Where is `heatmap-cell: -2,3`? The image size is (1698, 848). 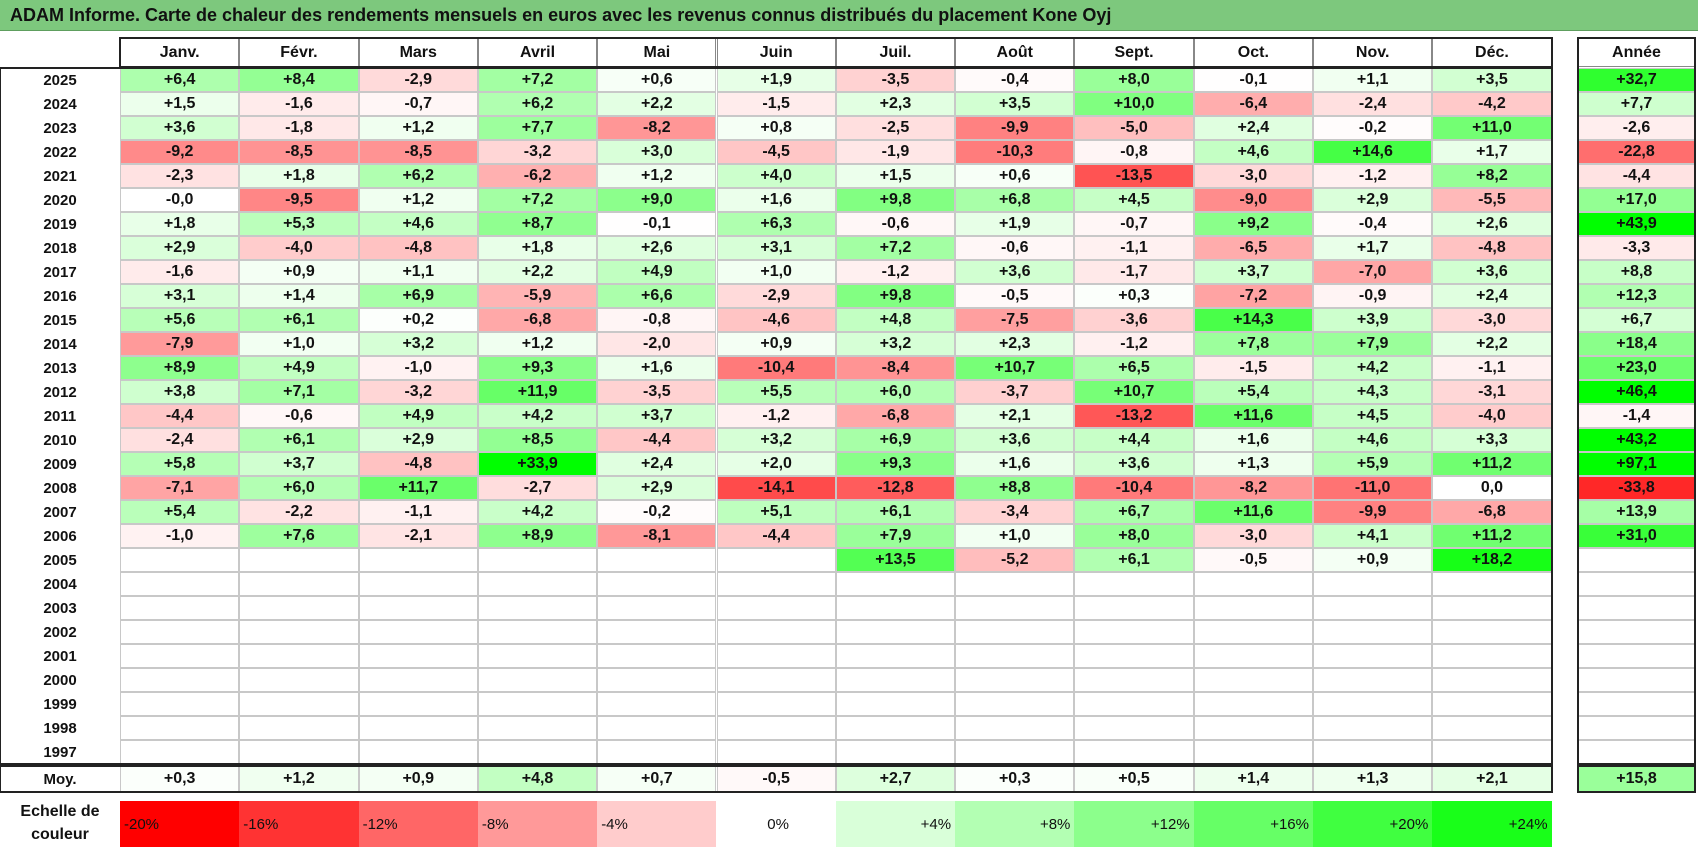 heatmap-cell: -2,3 is located at coordinates (180, 176).